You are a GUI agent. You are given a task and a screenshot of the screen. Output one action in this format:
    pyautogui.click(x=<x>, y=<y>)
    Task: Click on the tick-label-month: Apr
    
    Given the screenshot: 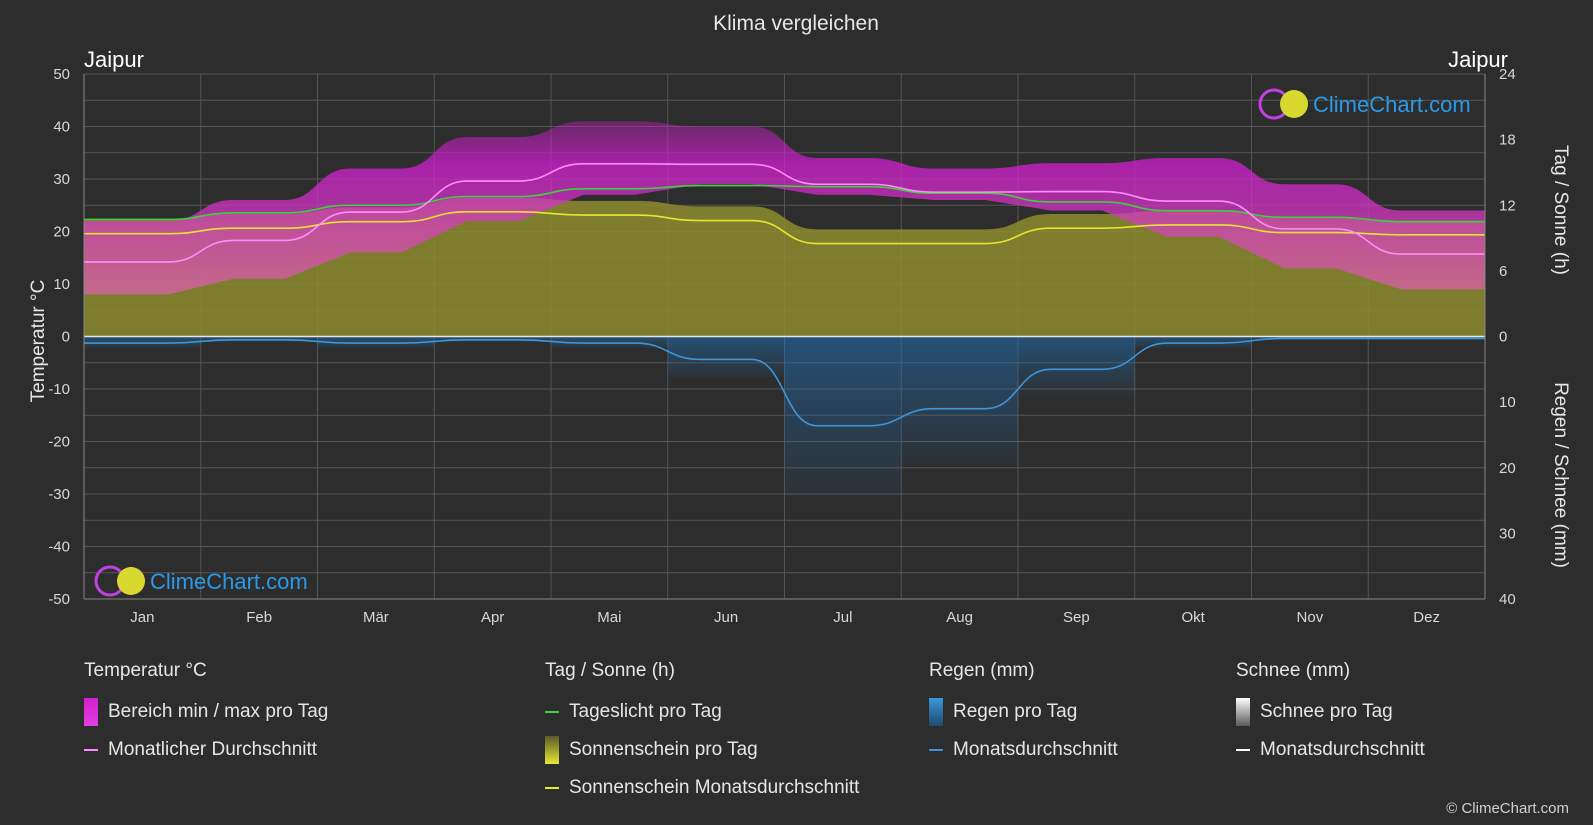 What is the action you would take?
    pyautogui.click(x=492, y=617)
    